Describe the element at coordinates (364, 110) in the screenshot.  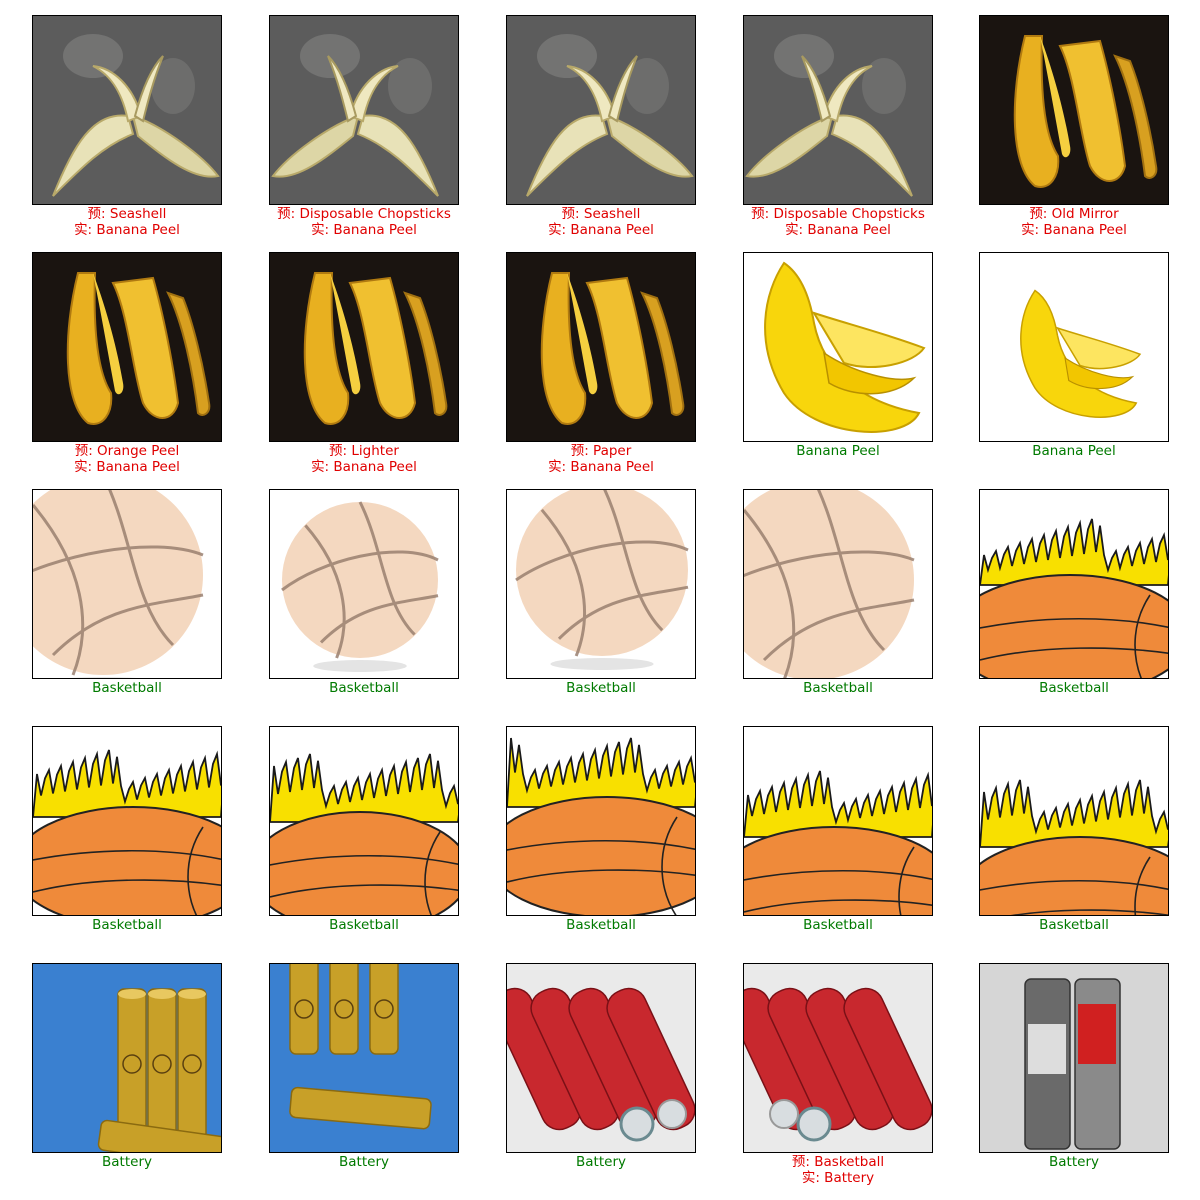
I see `banana-peel-asphalt-b-image` at that location.